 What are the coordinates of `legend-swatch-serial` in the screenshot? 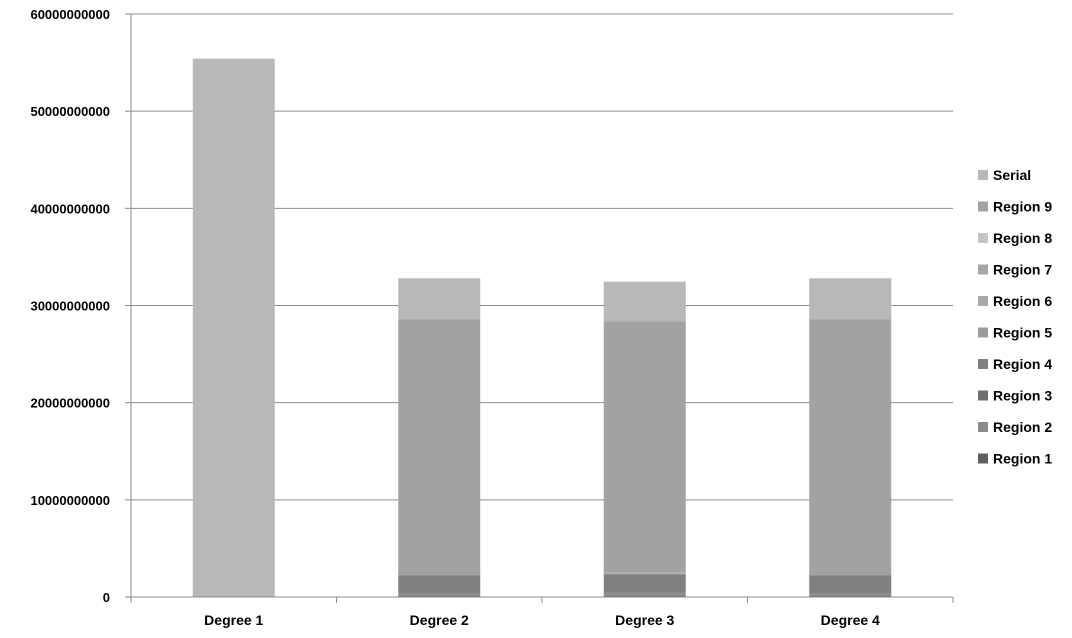 It's located at (983, 175).